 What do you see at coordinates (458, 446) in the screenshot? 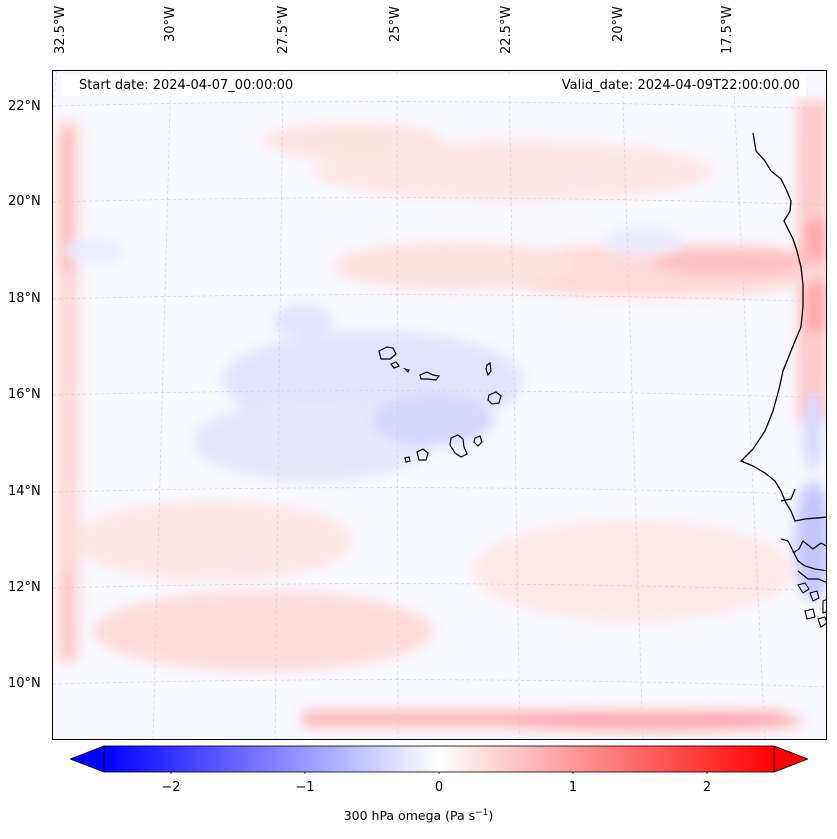
I see `santiago-island` at bounding box center [458, 446].